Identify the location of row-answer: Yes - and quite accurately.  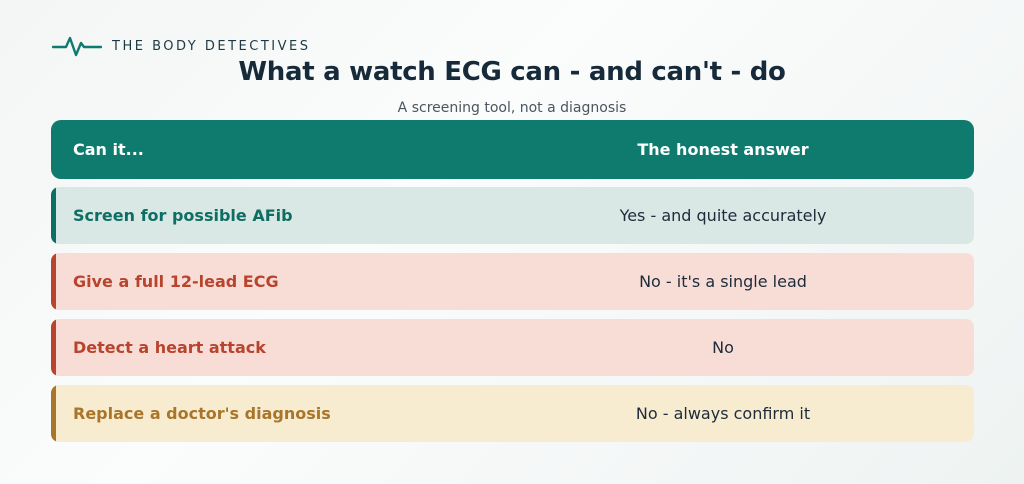
(723, 215).